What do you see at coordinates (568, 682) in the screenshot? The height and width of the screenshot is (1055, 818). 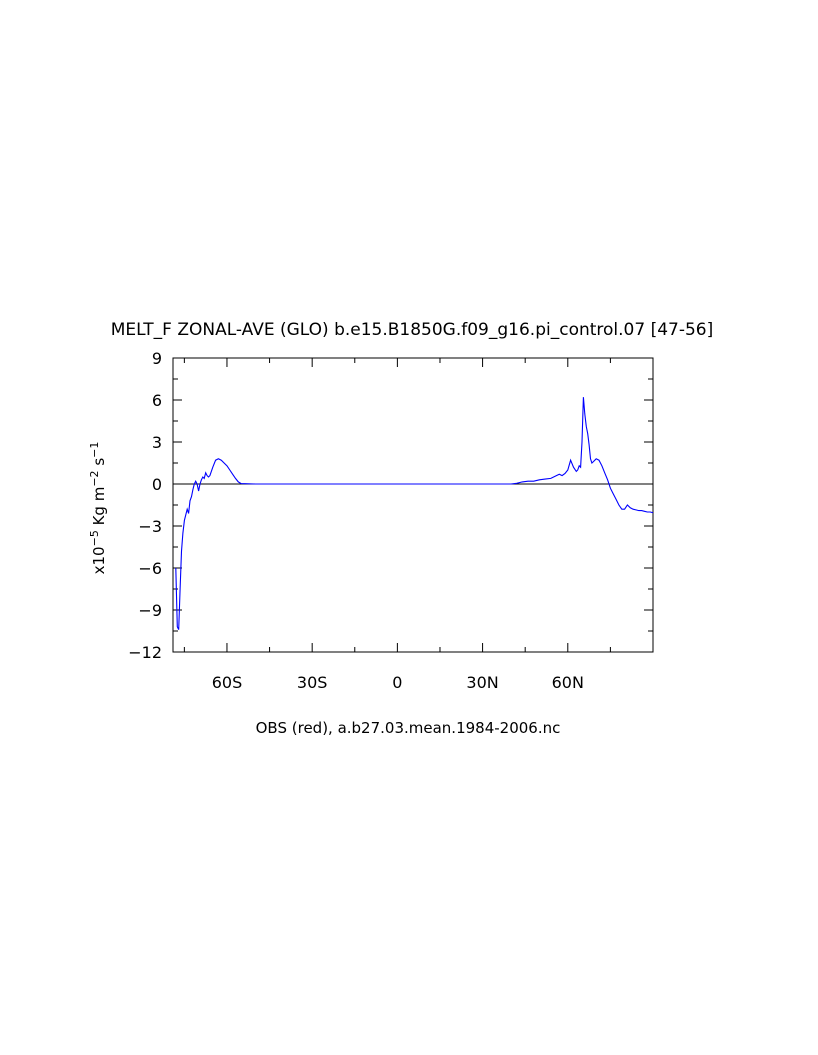 I see `x-tick-label: 60N` at bounding box center [568, 682].